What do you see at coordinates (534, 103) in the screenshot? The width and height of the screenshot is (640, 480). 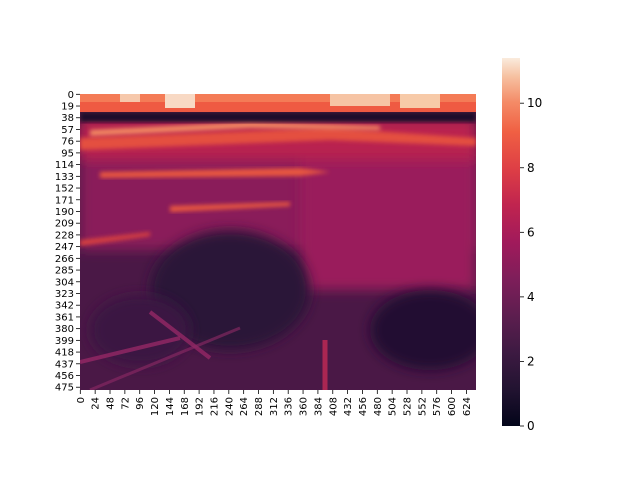 I see `colorbar-tick-label: 10` at bounding box center [534, 103].